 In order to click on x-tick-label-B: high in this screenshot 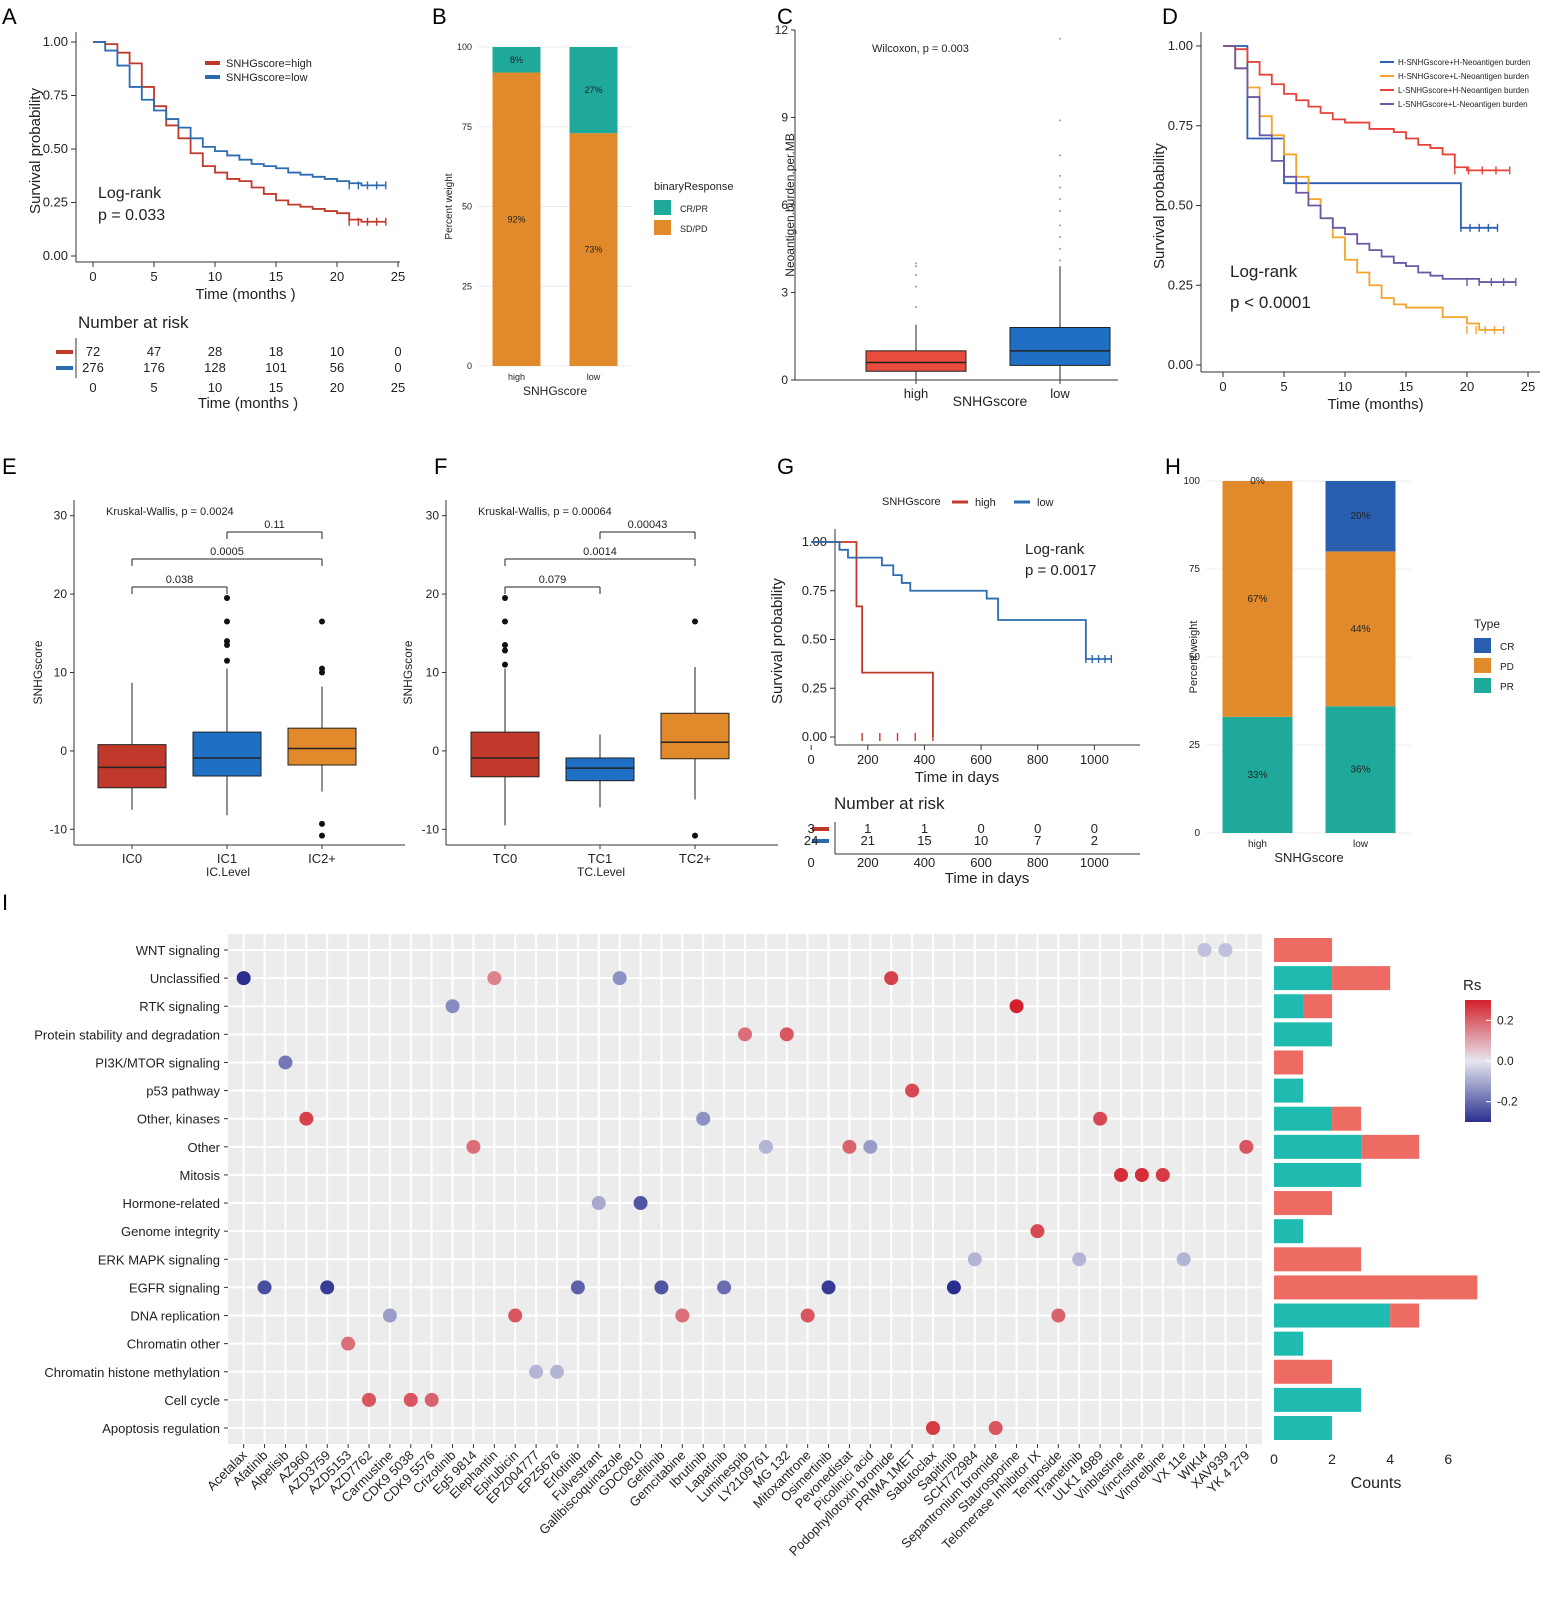, I will do `click(516, 377)`.